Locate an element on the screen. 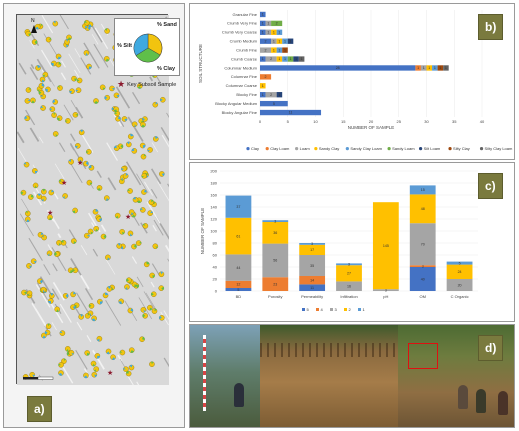 The width and height of the screenshot is (519, 431). y-axis-title: SOIL STRUCTURE is located at coordinates (200, 63).